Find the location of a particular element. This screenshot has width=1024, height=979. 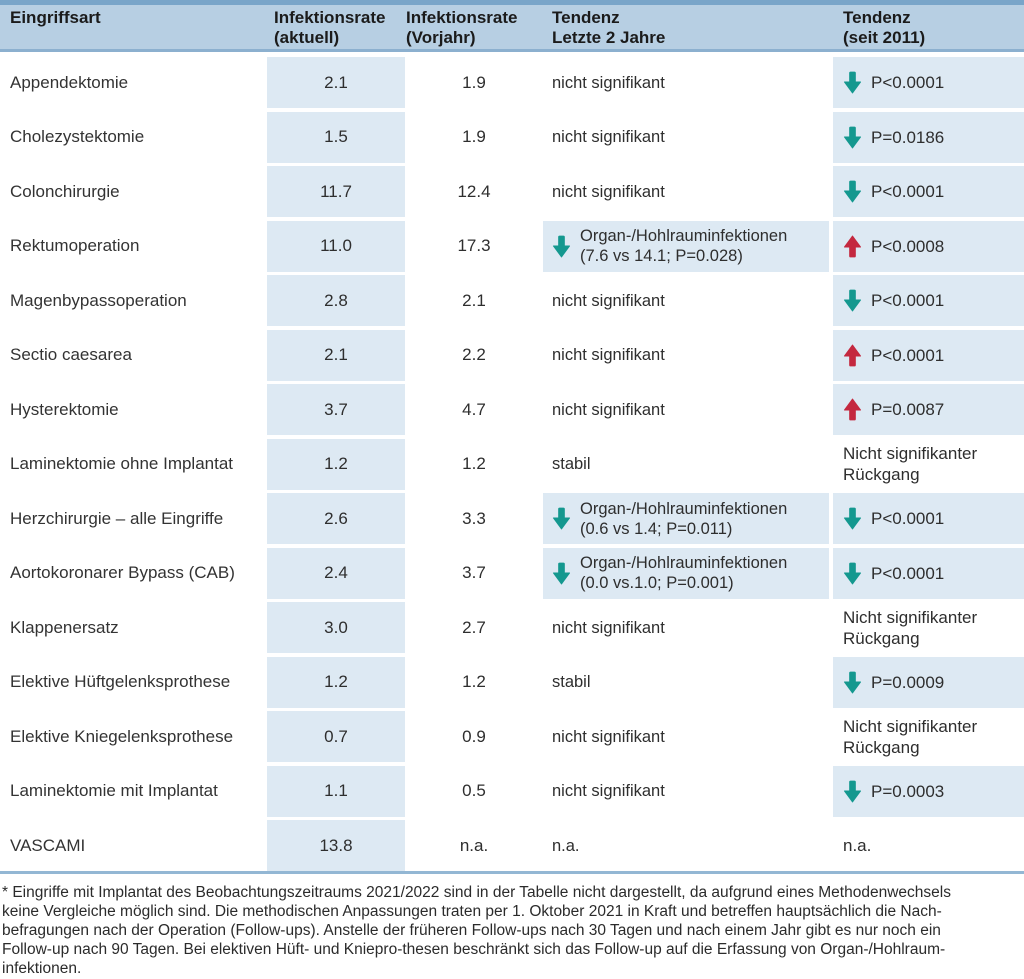

trend-2y-line1: stabil is located at coordinates (571, 464).